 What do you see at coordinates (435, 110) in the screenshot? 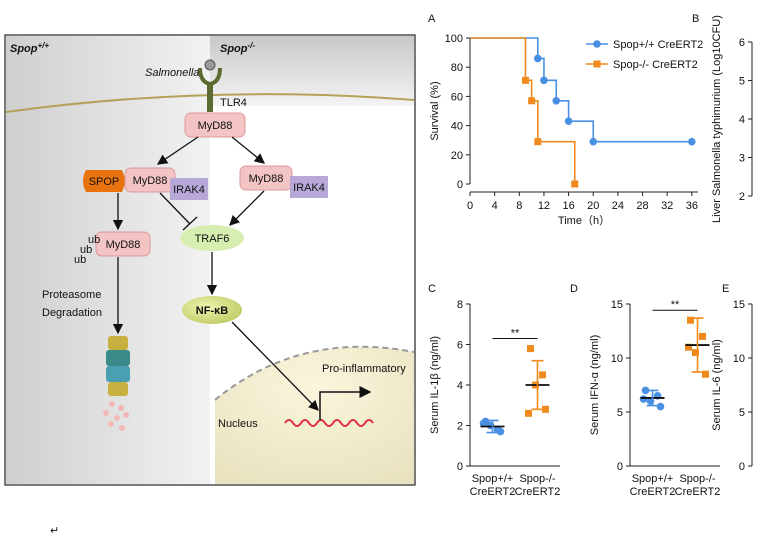
I see `y-axis-label: Survival (%)` at bounding box center [435, 110].